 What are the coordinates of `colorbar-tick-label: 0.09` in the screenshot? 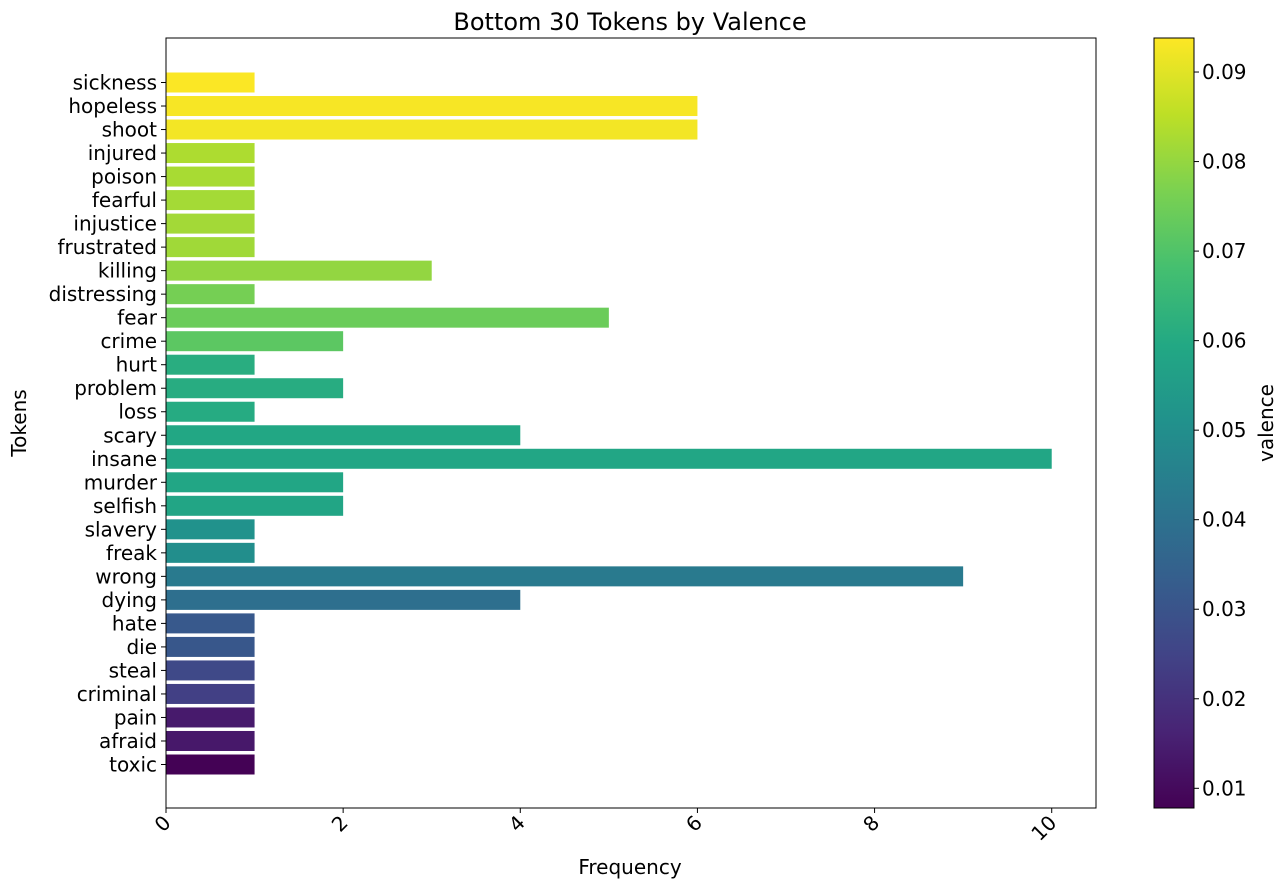 It's located at (1224, 72).